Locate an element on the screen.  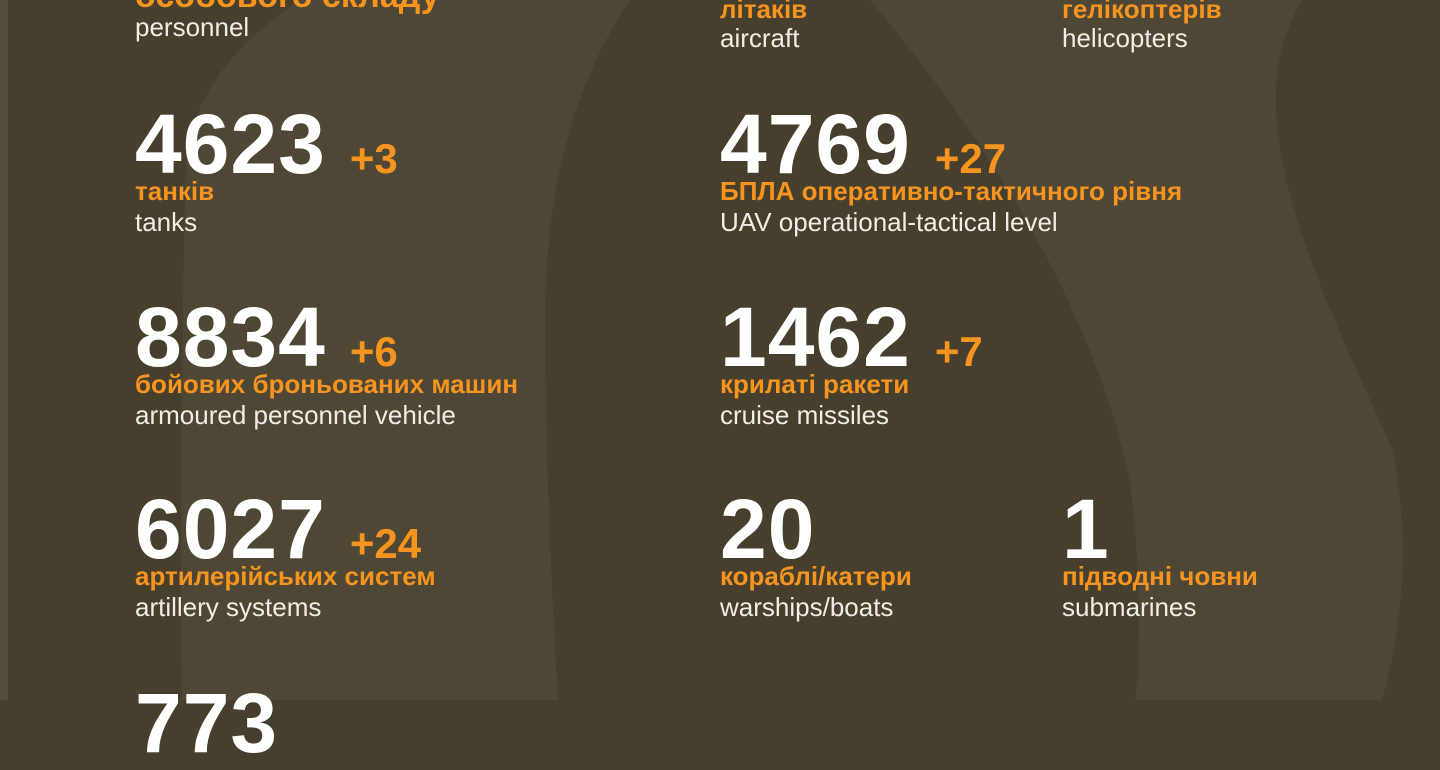
aircraft-label-uk: літаків is located at coordinates (764, 12).